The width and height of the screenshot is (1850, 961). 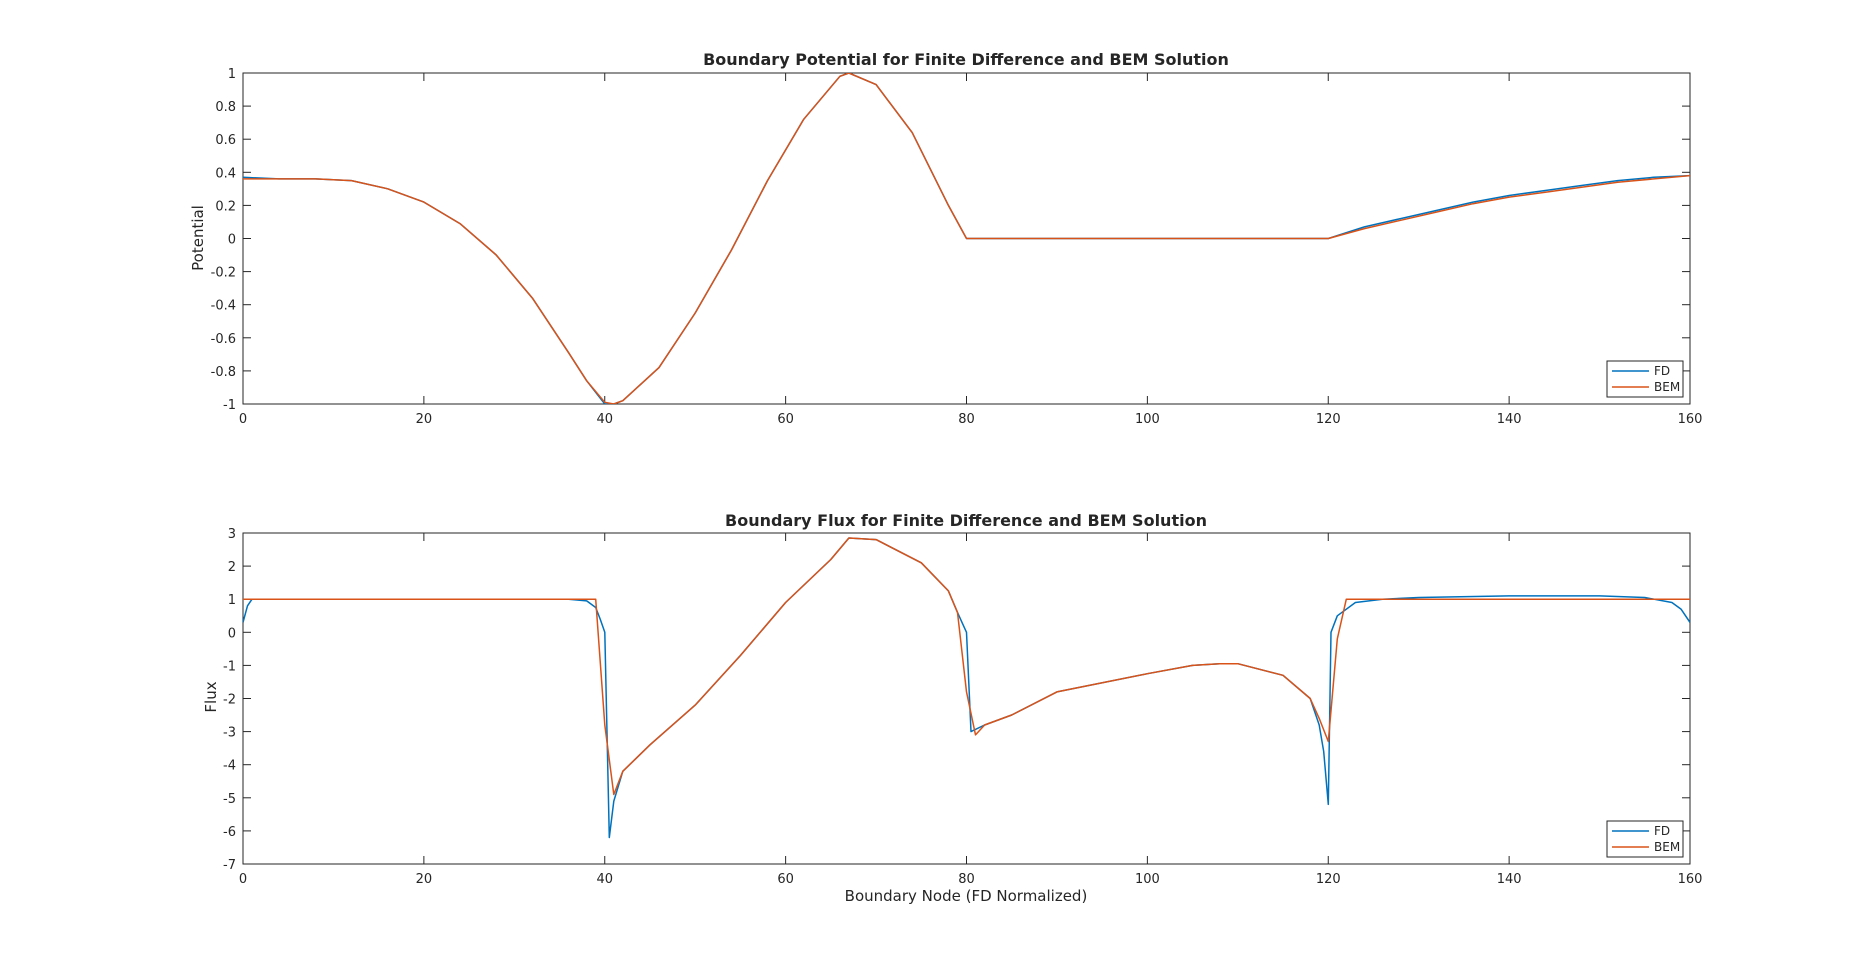 What do you see at coordinates (1662, 831) in the screenshot?
I see `flux-legend-label-fd: FD` at bounding box center [1662, 831].